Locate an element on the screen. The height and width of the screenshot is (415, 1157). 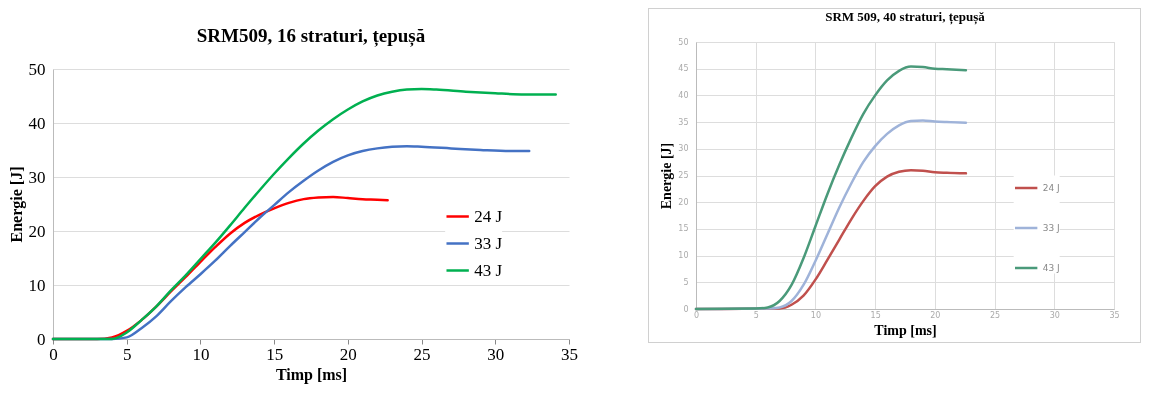
y-tick-label: 25 is located at coordinates (683, 175).